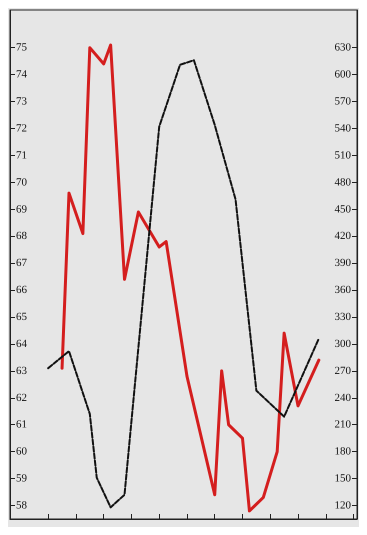 The image size is (367, 535). Describe the element at coordinates (343, 506) in the screenshot. I see `y2-tick-label: 120` at that location.